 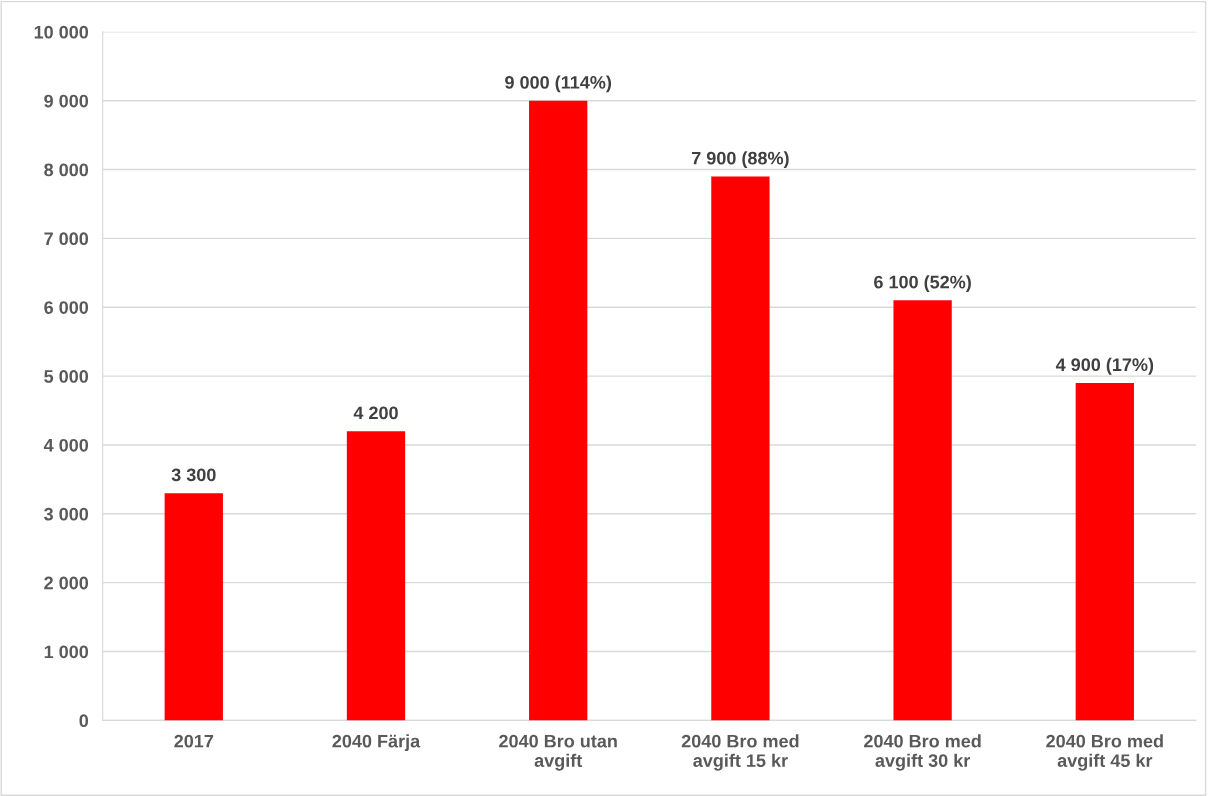 What do you see at coordinates (66, 101) in the screenshot?
I see `y-tick-label: 9 000` at bounding box center [66, 101].